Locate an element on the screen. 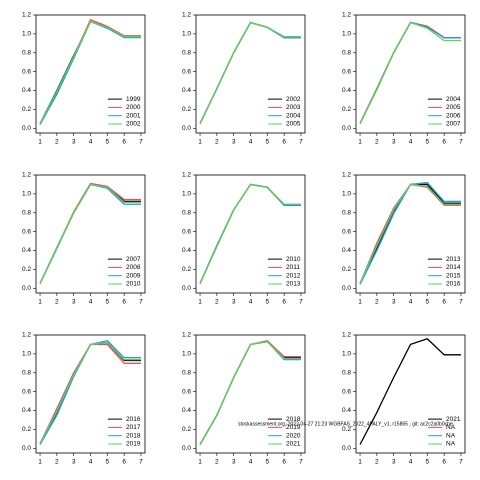 The image size is (480, 480). legend-label: 2018 is located at coordinates (293, 419).